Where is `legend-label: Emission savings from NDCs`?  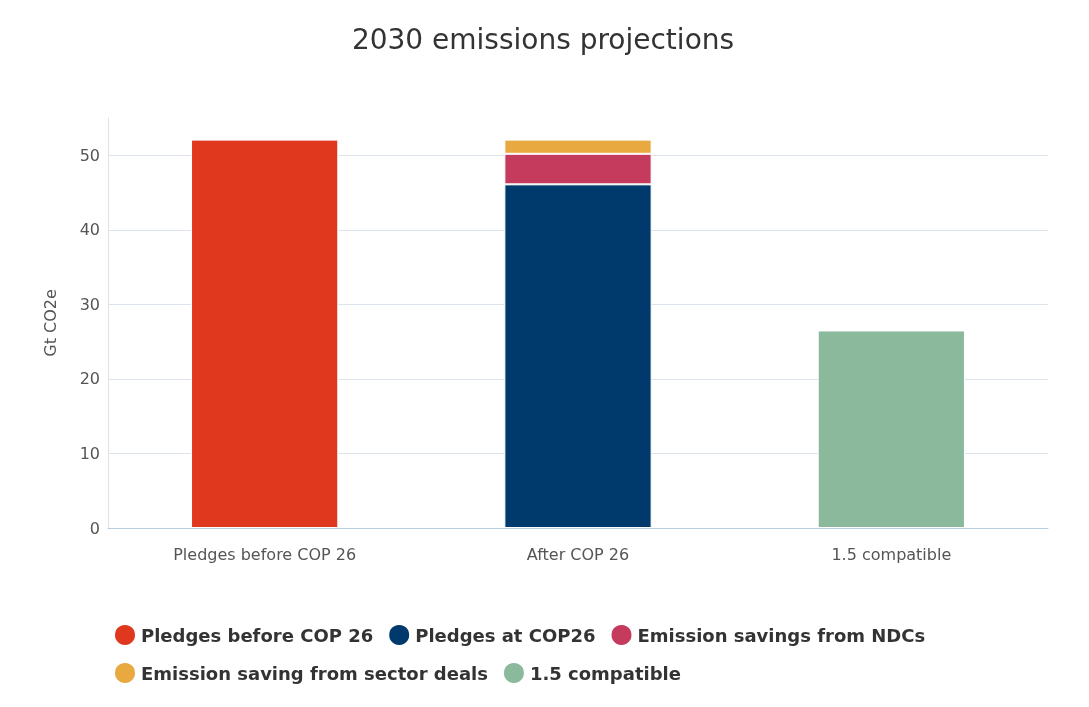 legend-label: Emission savings from NDCs is located at coordinates (781, 635).